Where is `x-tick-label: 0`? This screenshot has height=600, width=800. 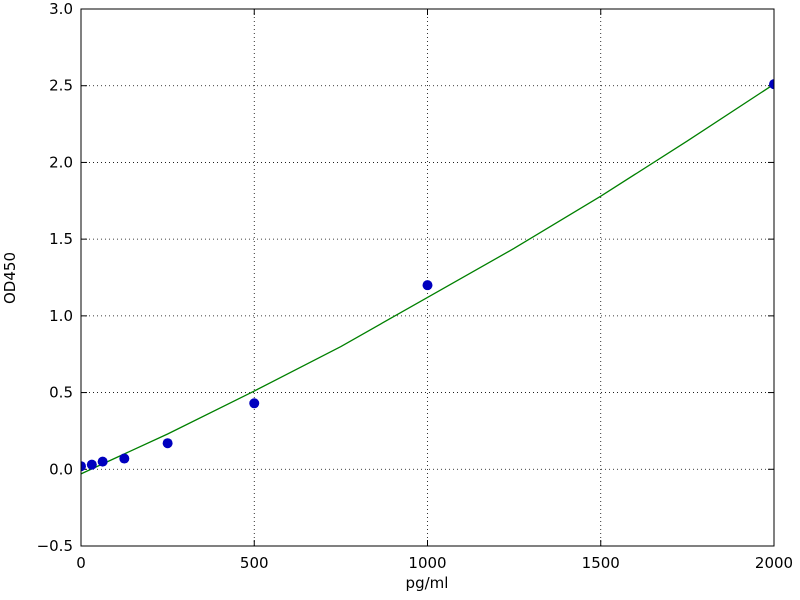
x-tick-label: 0 is located at coordinates (81, 563).